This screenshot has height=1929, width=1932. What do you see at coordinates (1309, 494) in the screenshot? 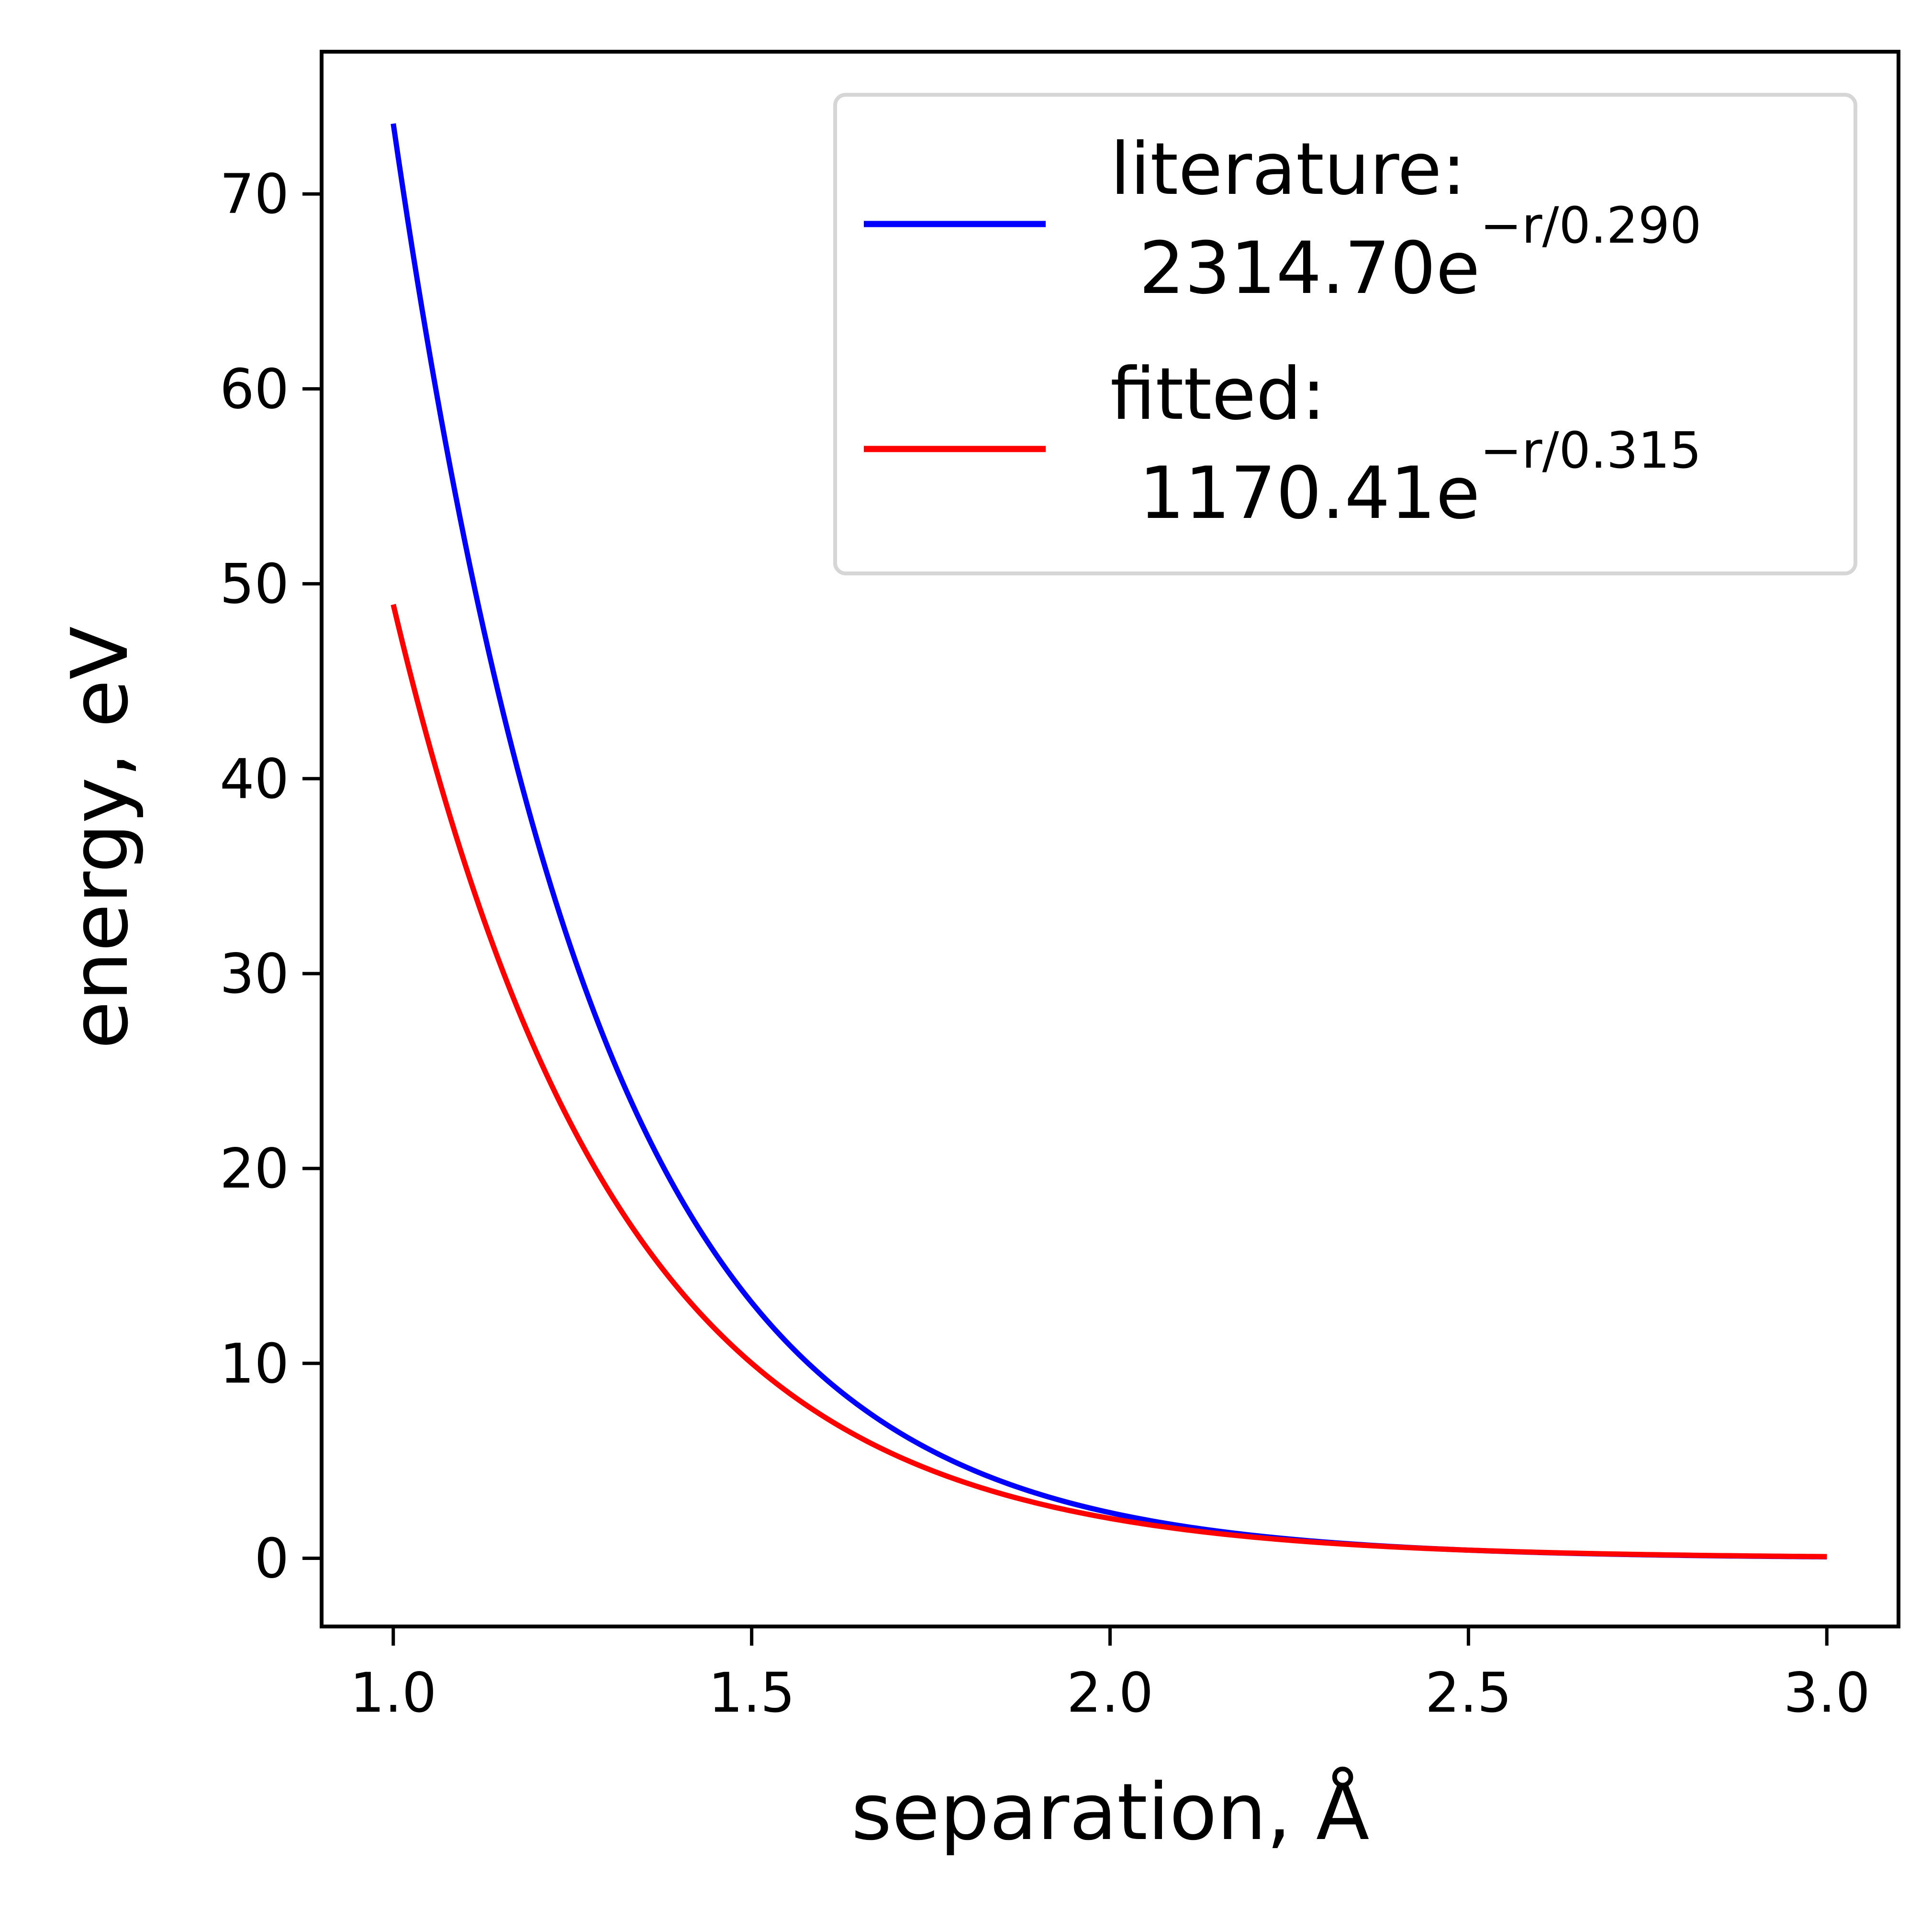
I see `legend-fitted-coefficient: 1170.41e` at bounding box center [1309, 494].